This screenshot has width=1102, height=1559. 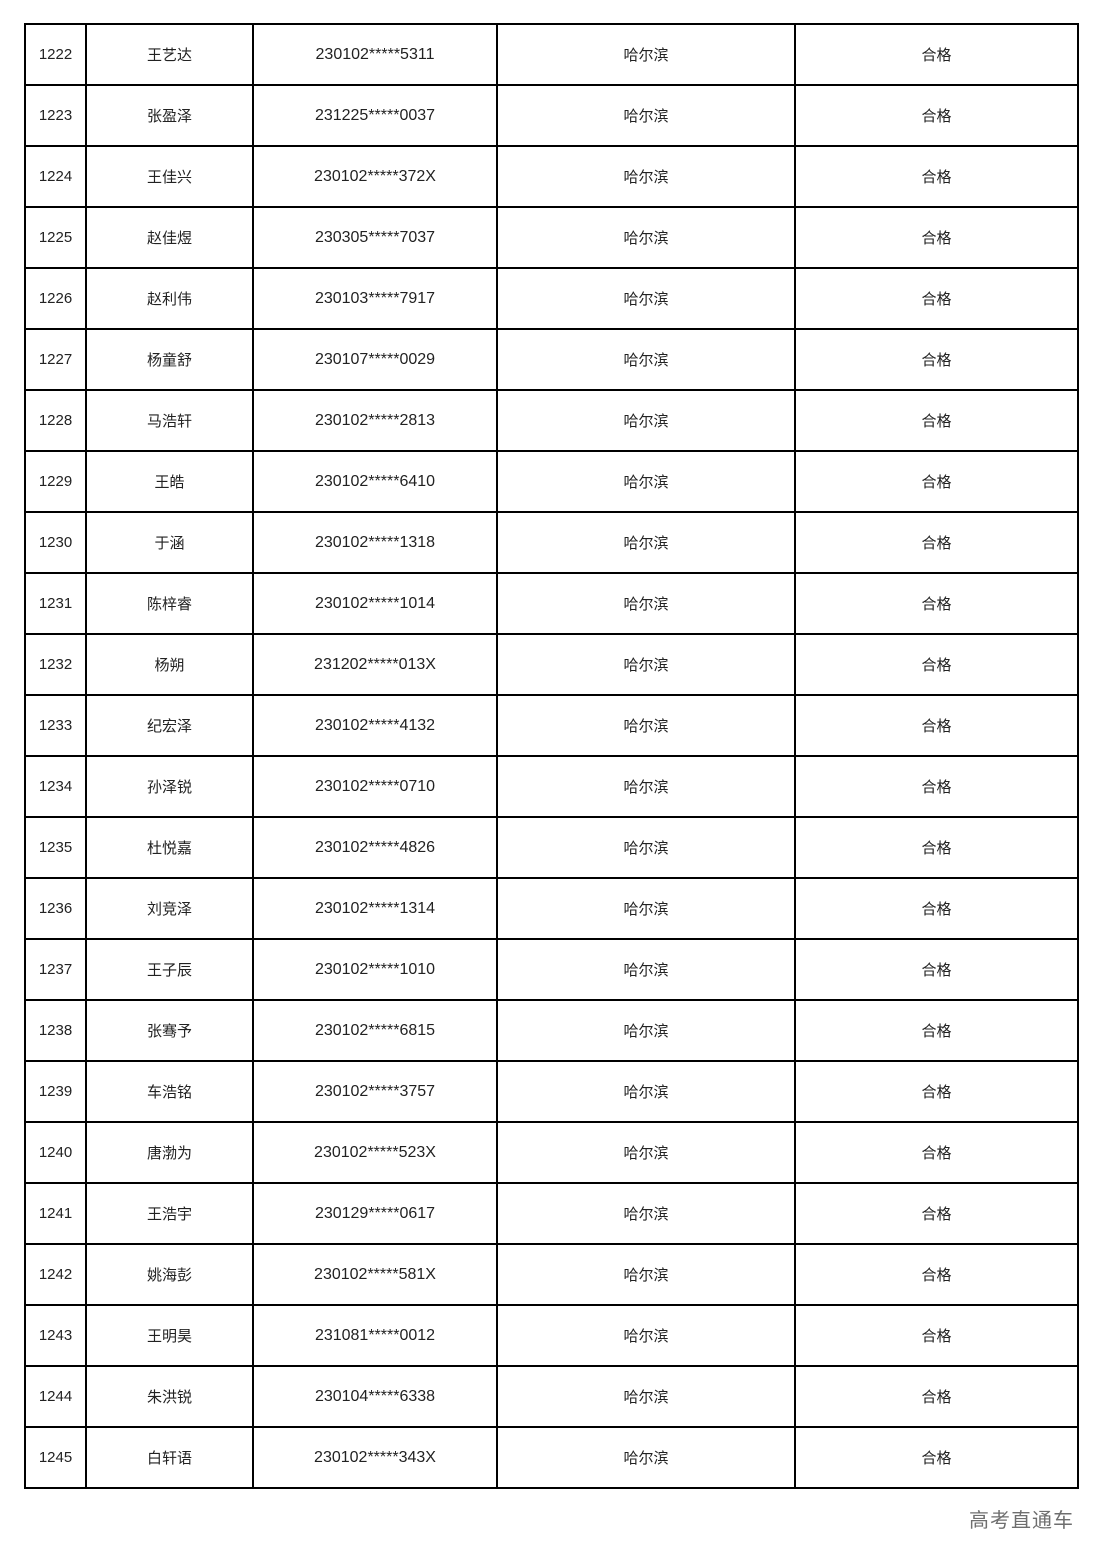 I want to click on id-number-cell: 230102*****1014, so click(x=375, y=603).